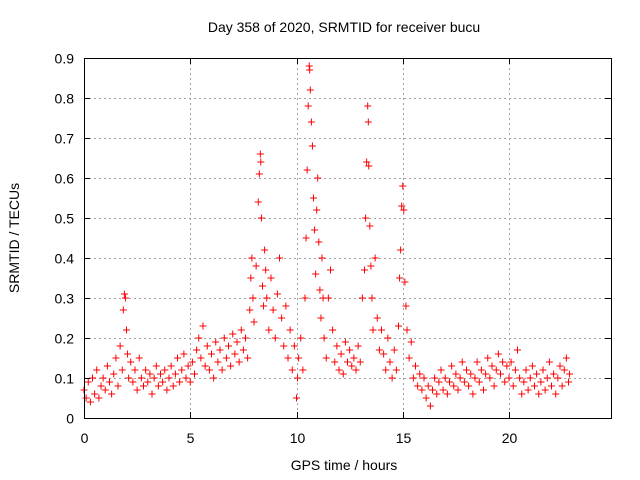 The height and width of the screenshot is (480, 640). What do you see at coordinates (65, 59) in the screenshot?
I see `y-tick-label: 0.9` at bounding box center [65, 59].